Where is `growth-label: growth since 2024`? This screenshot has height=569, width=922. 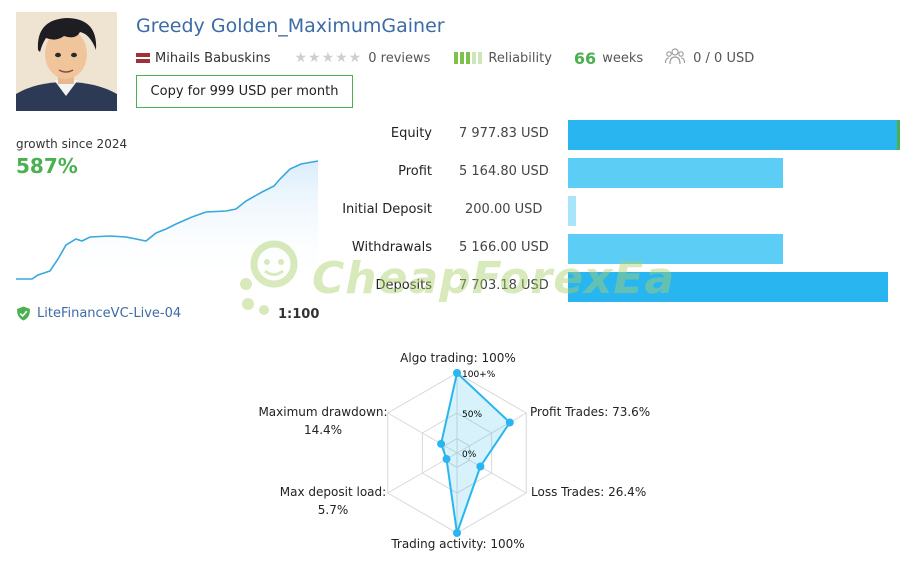
growth-label: growth since 2024 is located at coordinates (72, 144).